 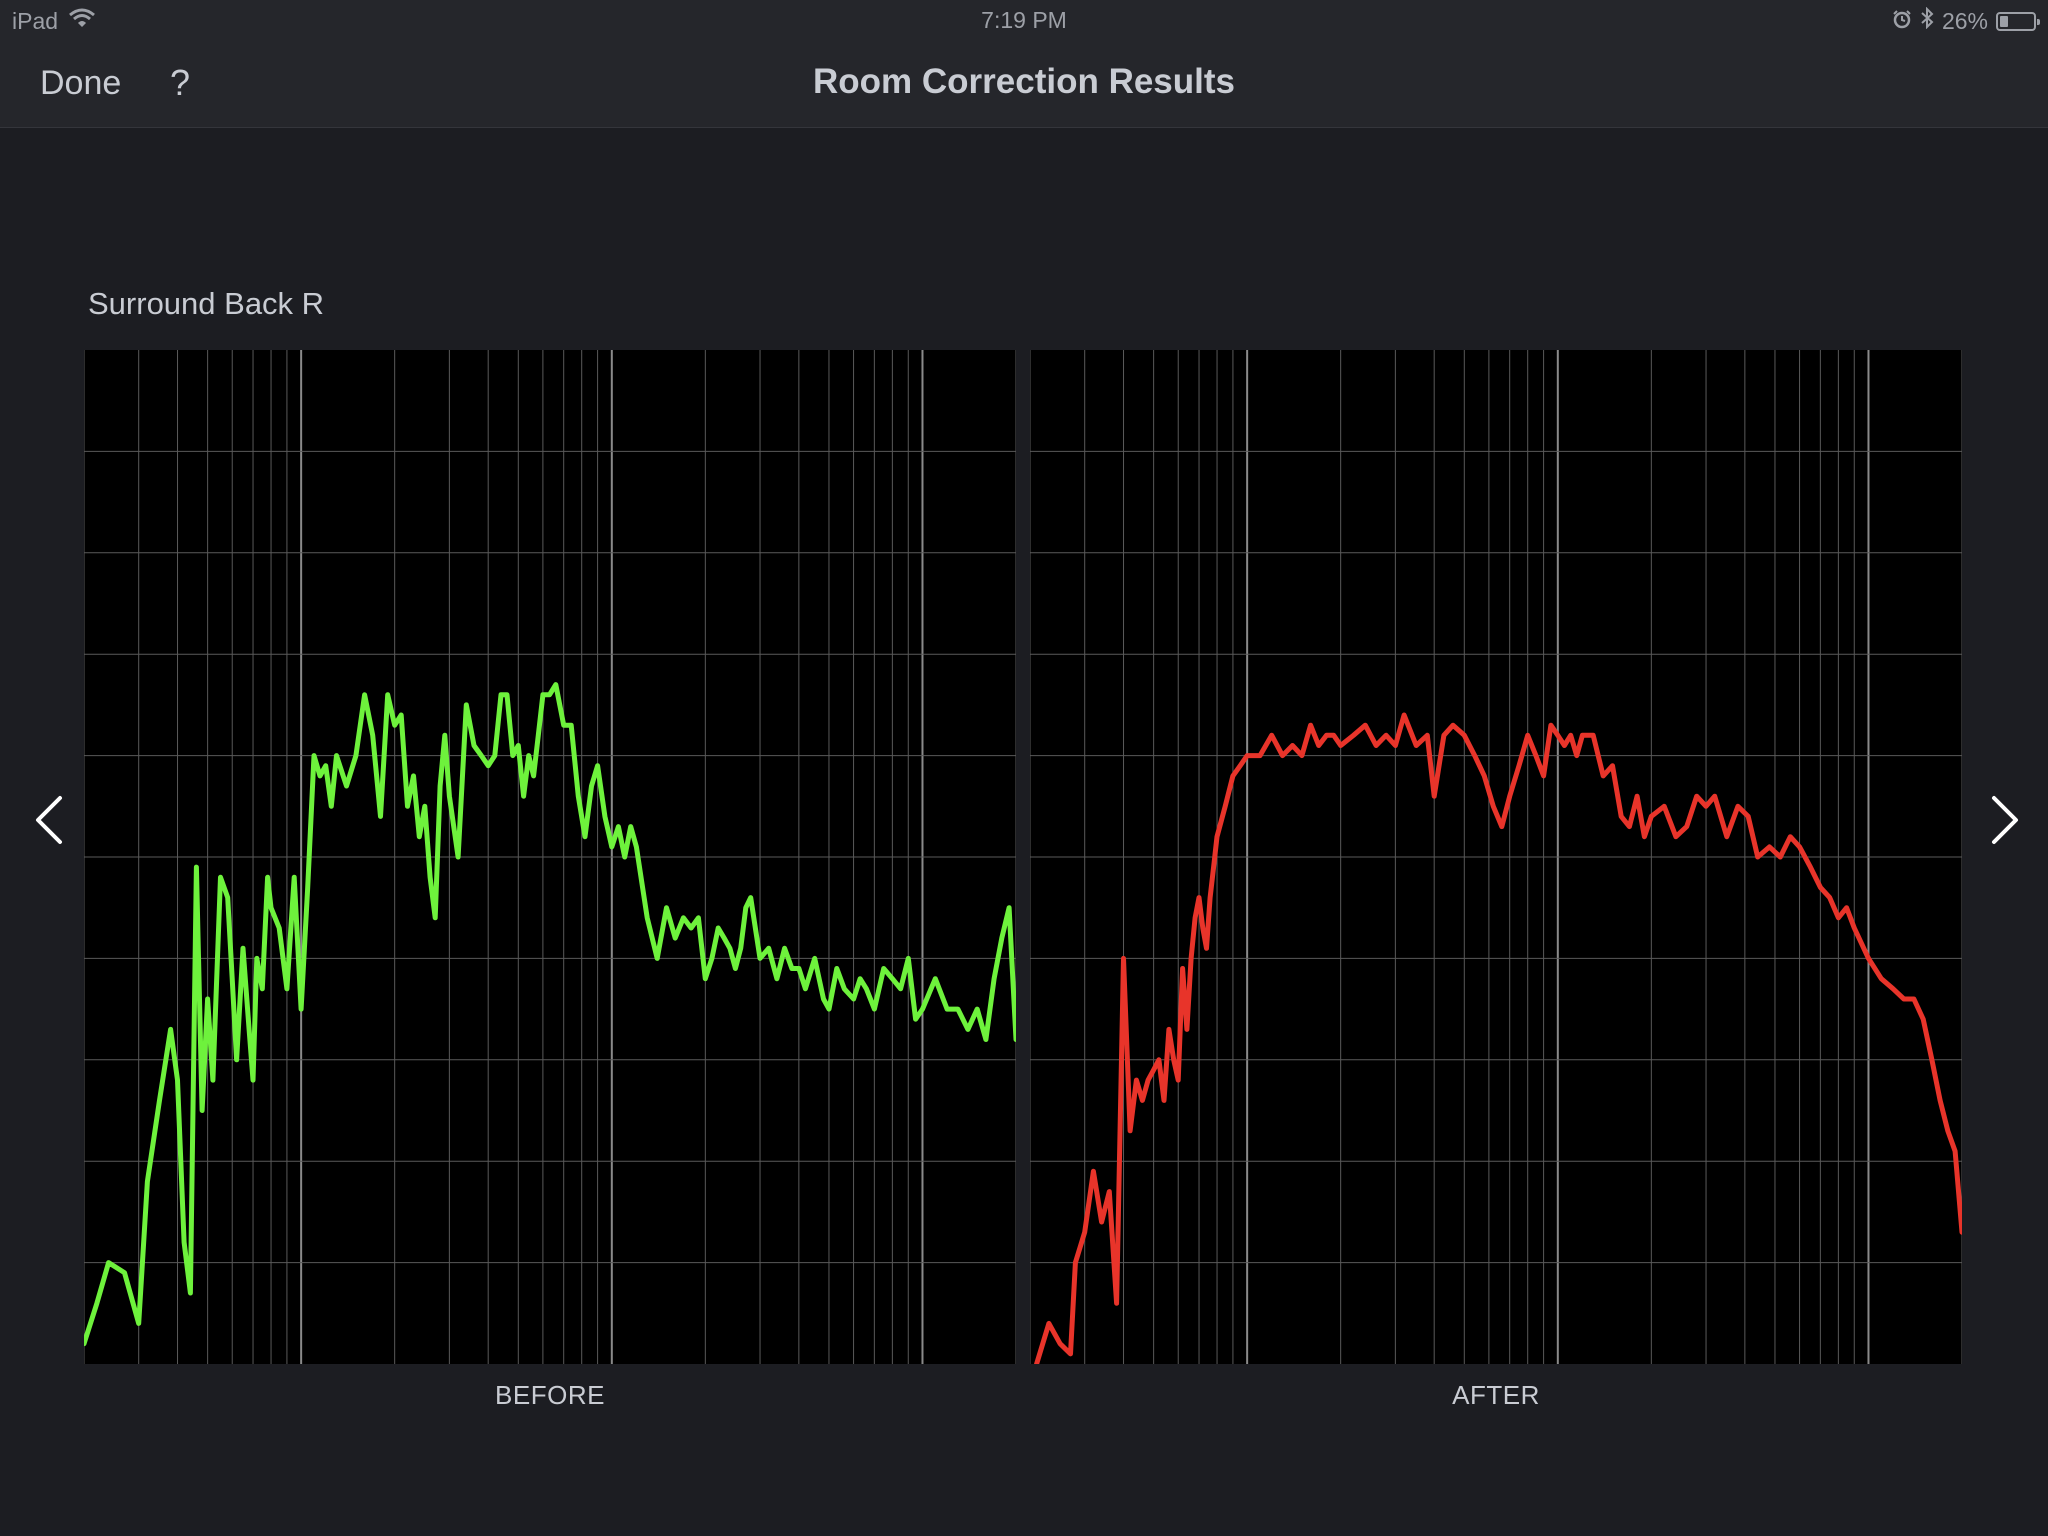 What do you see at coordinates (550, 1395) in the screenshot?
I see `before-label: BEFORE` at bounding box center [550, 1395].